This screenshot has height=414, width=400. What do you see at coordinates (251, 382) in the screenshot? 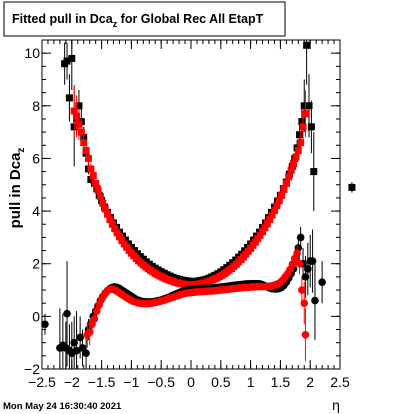
I see `x-tick-label: 1` at bounding box center [251, 382].